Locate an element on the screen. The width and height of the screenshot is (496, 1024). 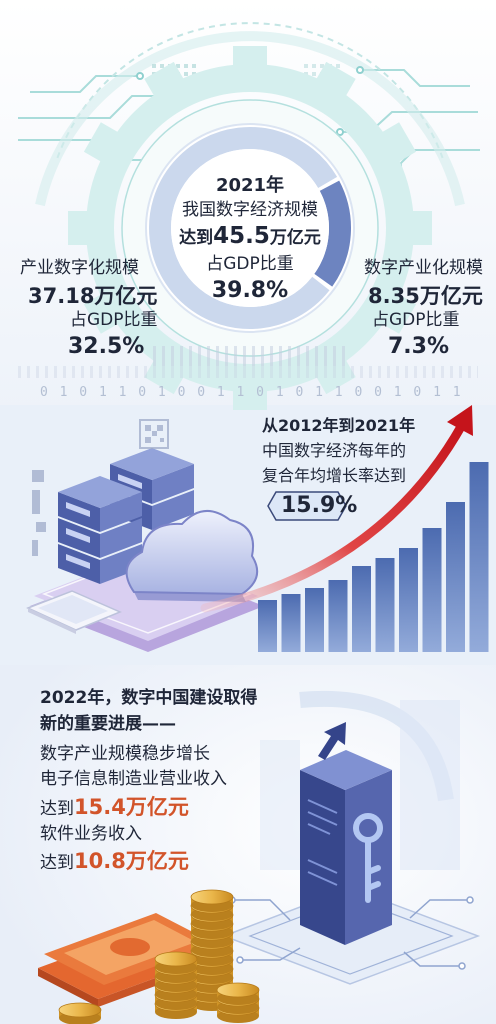
summary-gdp-label: 占GDP比重 is located at coordinates (250, 264).